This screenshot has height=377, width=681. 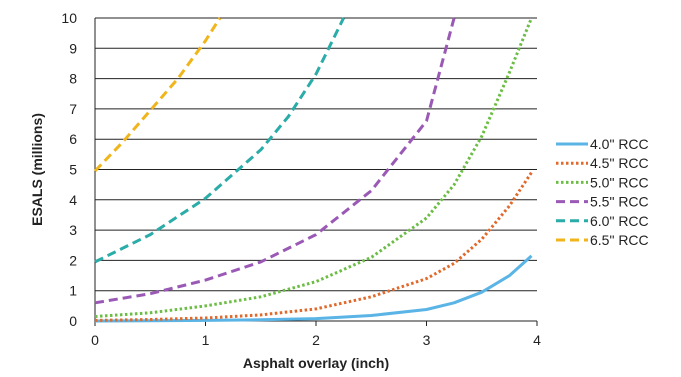 I want to click on y-tick-label: 5, so click(x=73, y=170).